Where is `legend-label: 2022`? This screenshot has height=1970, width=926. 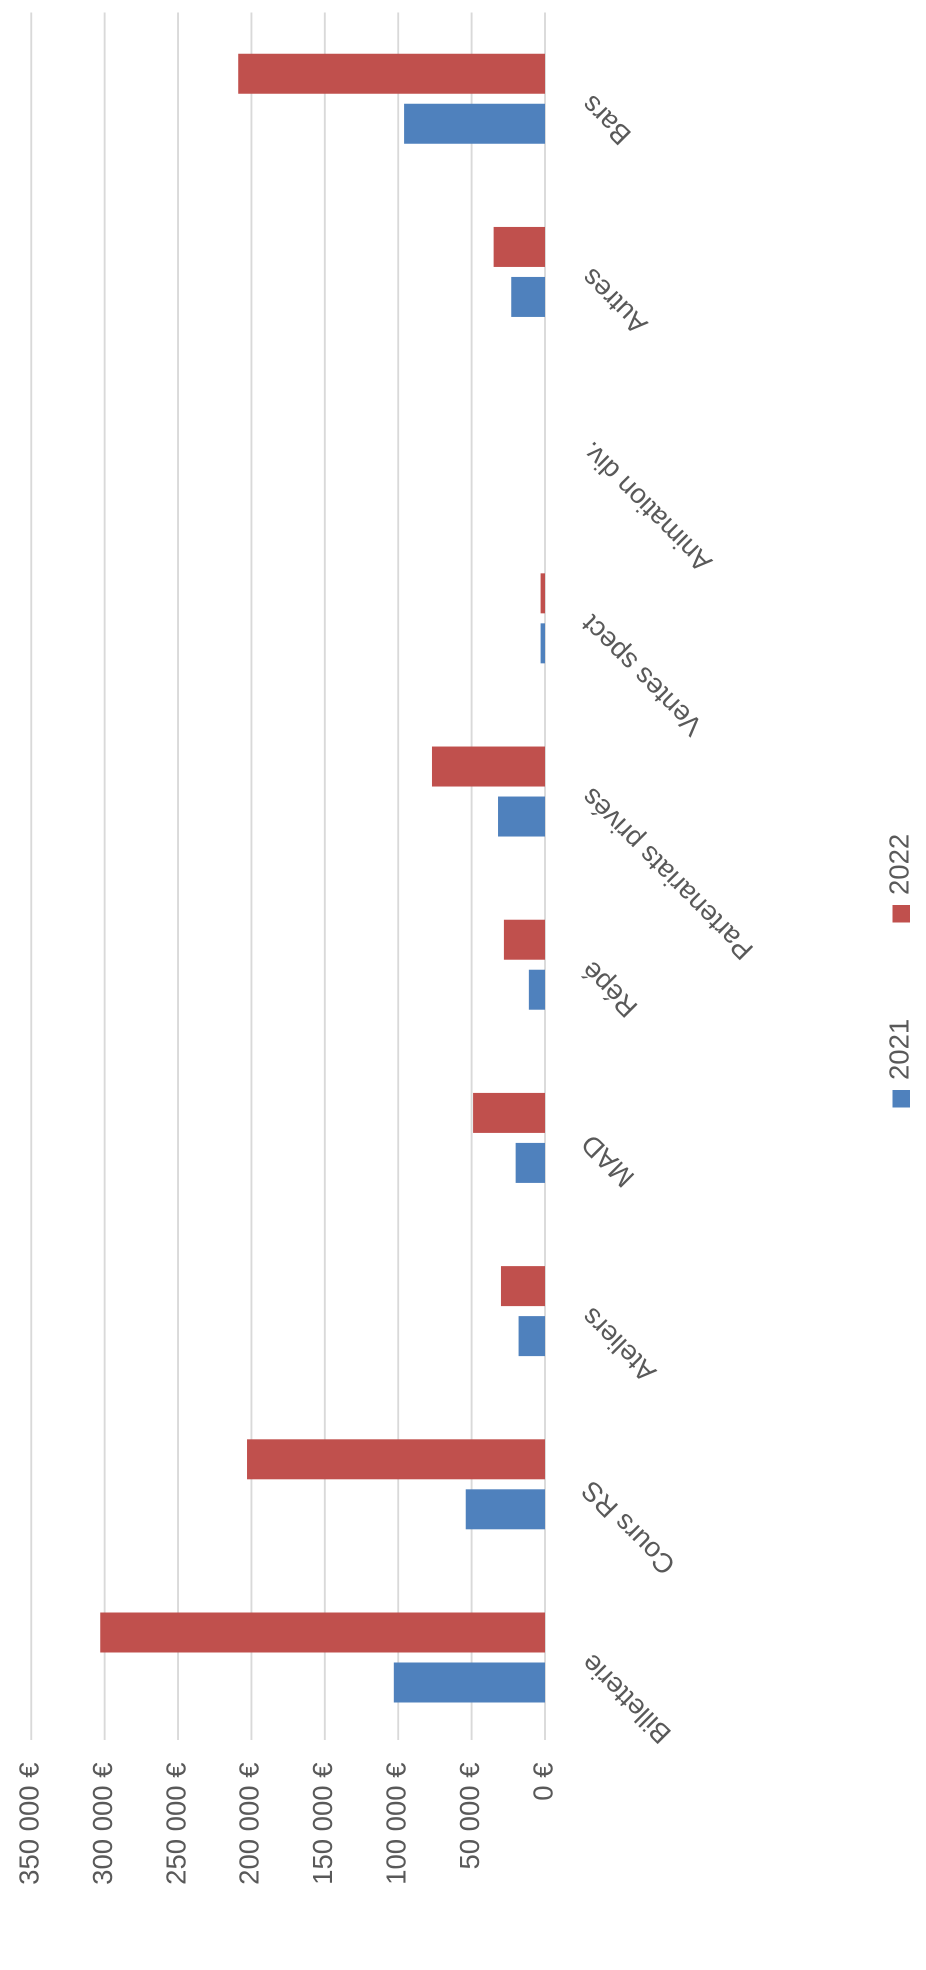 legend-label: 2022 is located at coordinates (899, 864).